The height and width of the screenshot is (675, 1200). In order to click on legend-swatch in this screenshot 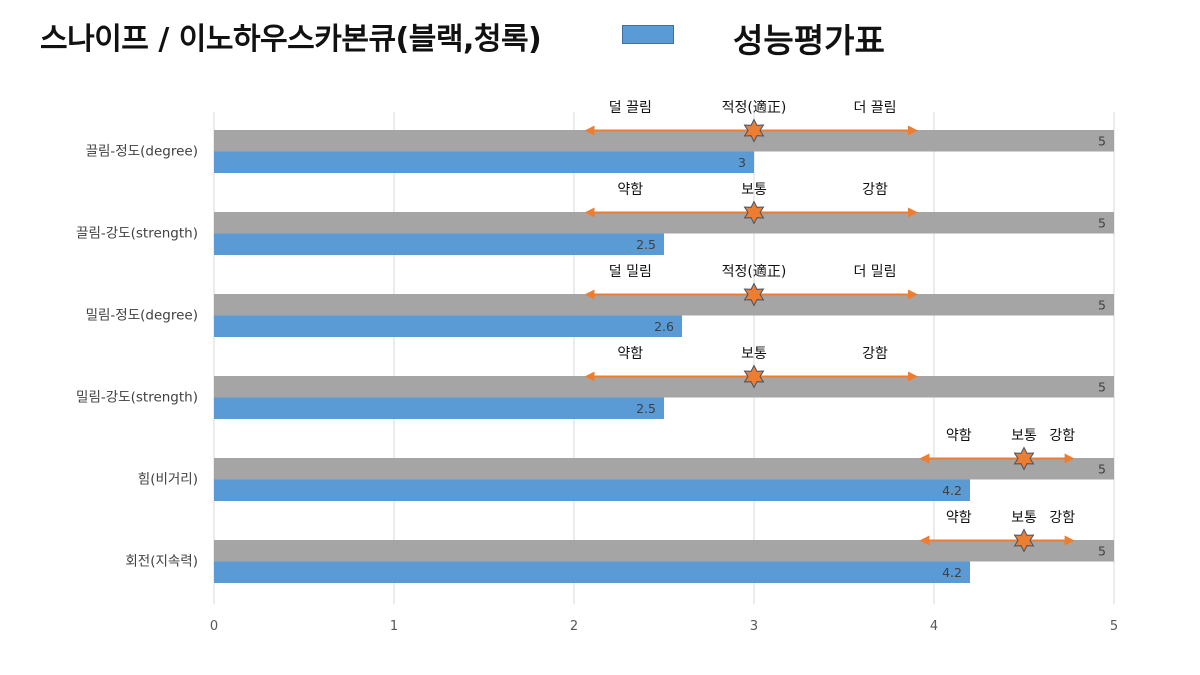, I will do `click(648, 34)`.